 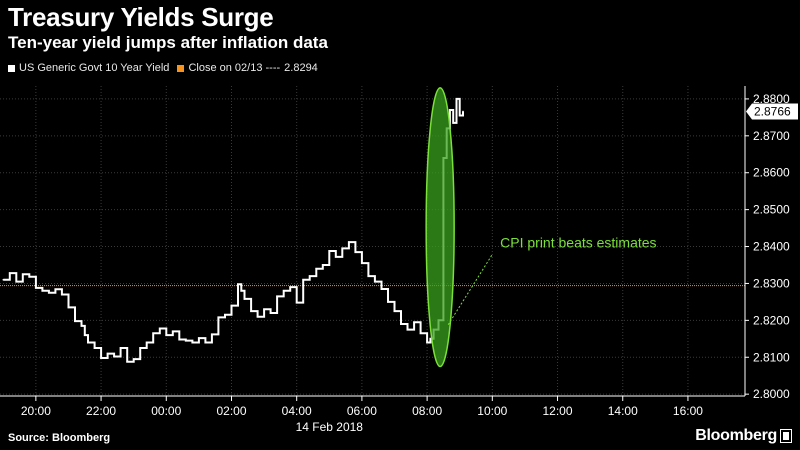 I want to click on x-tick-label: 00:00, so click(x=166, y=411).